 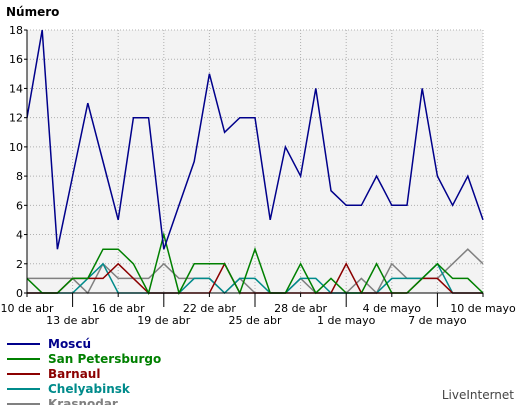 What do you see at coordinates (19, 264) in the screenshot?
I see `y-tick-label: 2` at bounding box center [19, 264].